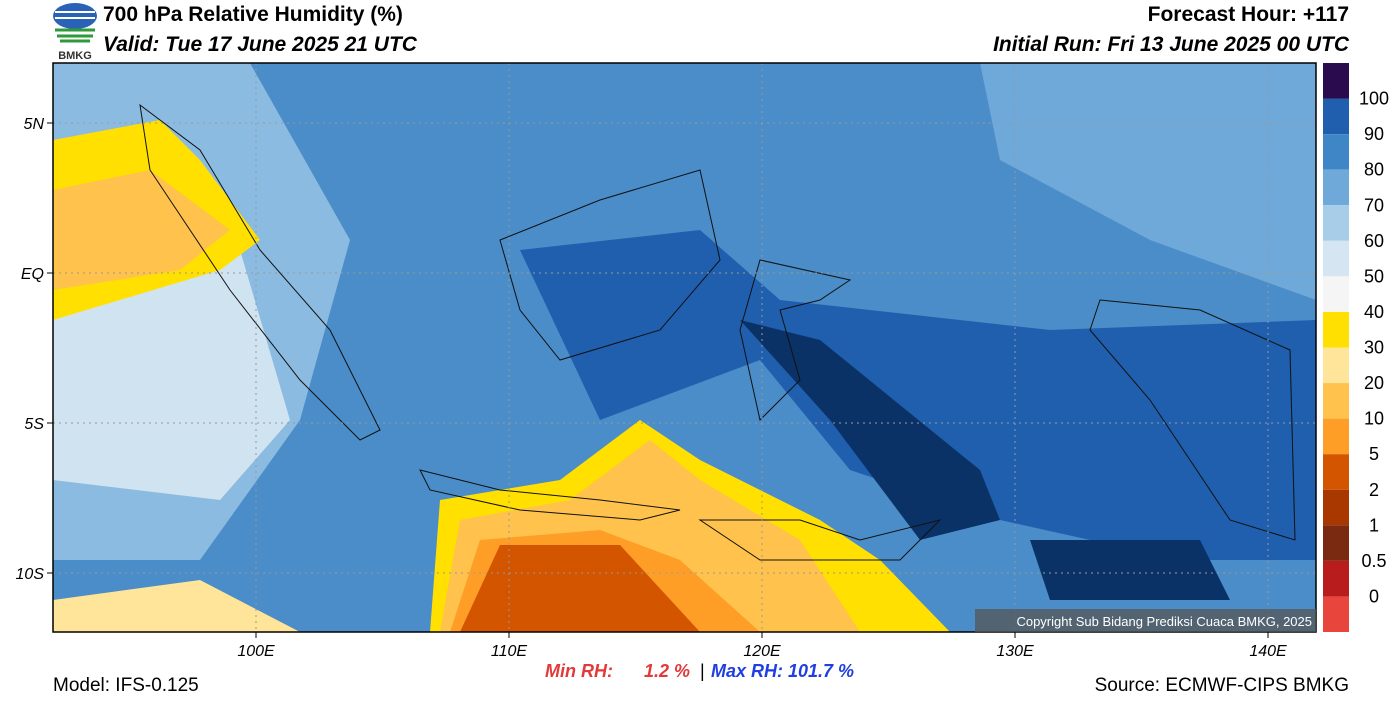  I want to click on logo-text: BMKG, so click(75, 56).